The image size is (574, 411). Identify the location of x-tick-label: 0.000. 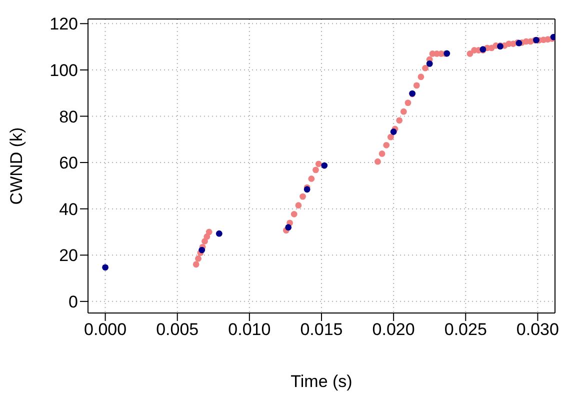
(105, 330).